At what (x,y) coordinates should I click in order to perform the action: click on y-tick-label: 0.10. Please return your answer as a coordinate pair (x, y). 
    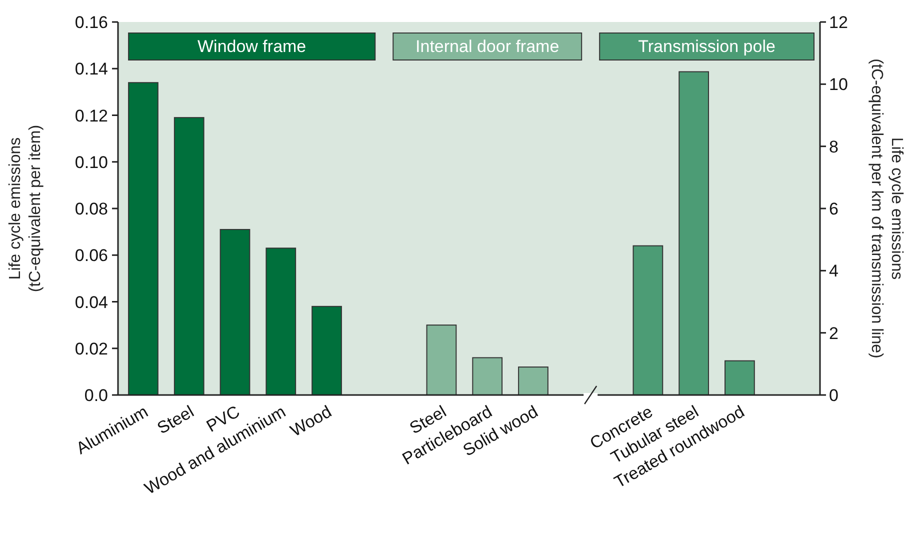
    Looking at the image, I should click on (91, 162).